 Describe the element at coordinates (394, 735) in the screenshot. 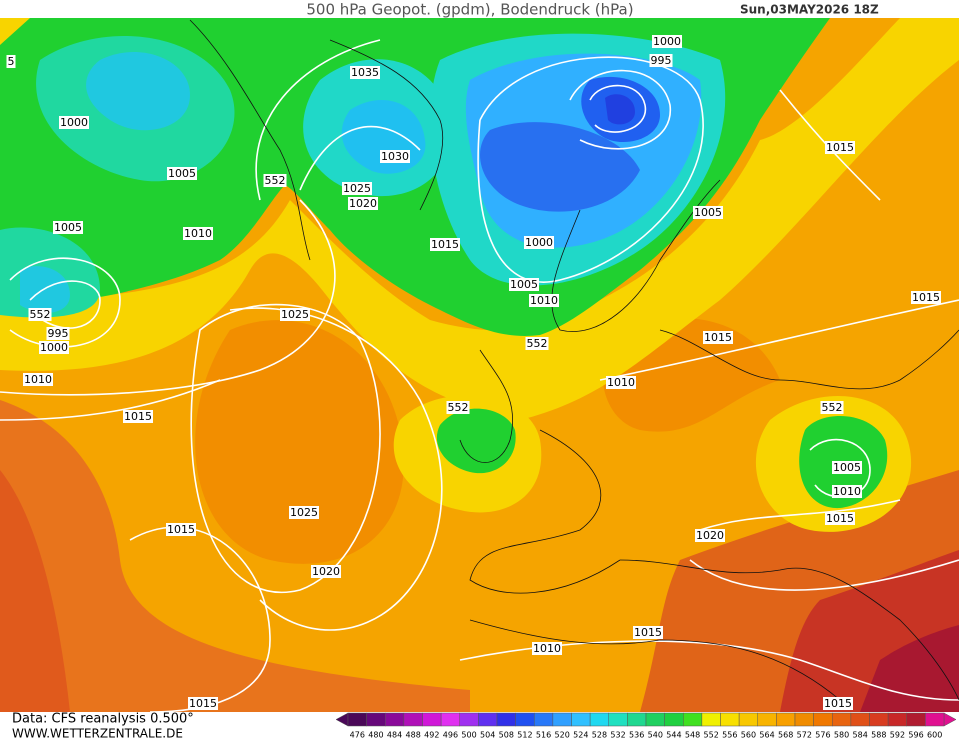

I see `legend-label: 484` at that location.